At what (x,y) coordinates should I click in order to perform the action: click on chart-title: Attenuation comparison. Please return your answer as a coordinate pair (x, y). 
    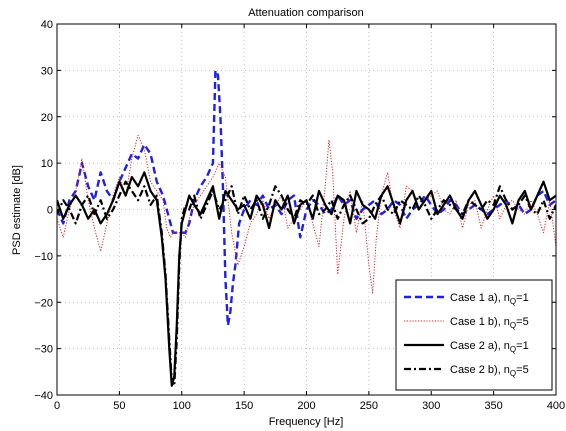
    Looking at the image, I should click on (306, 13).